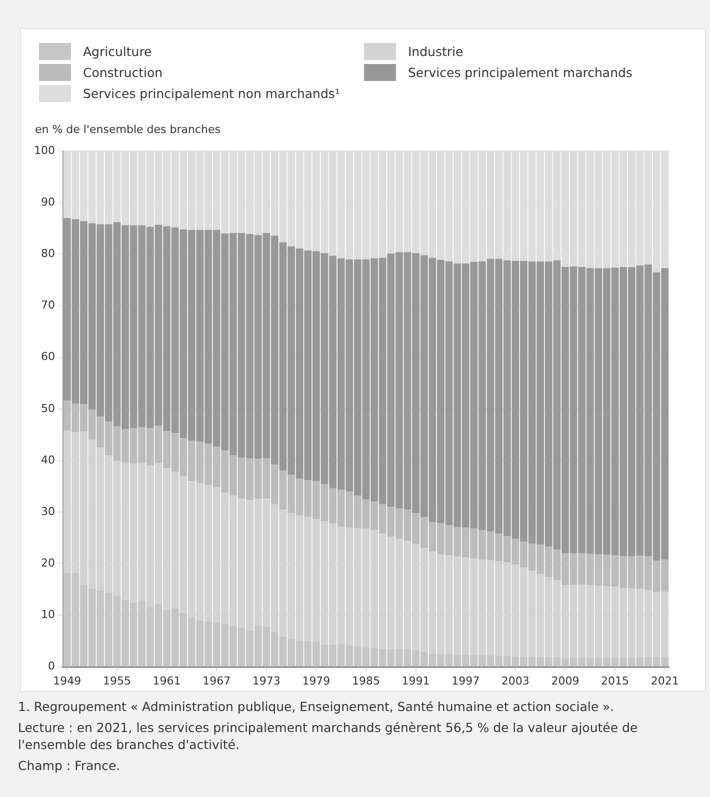  I want to click on x-tick-label: 2009, so click(565, 681).